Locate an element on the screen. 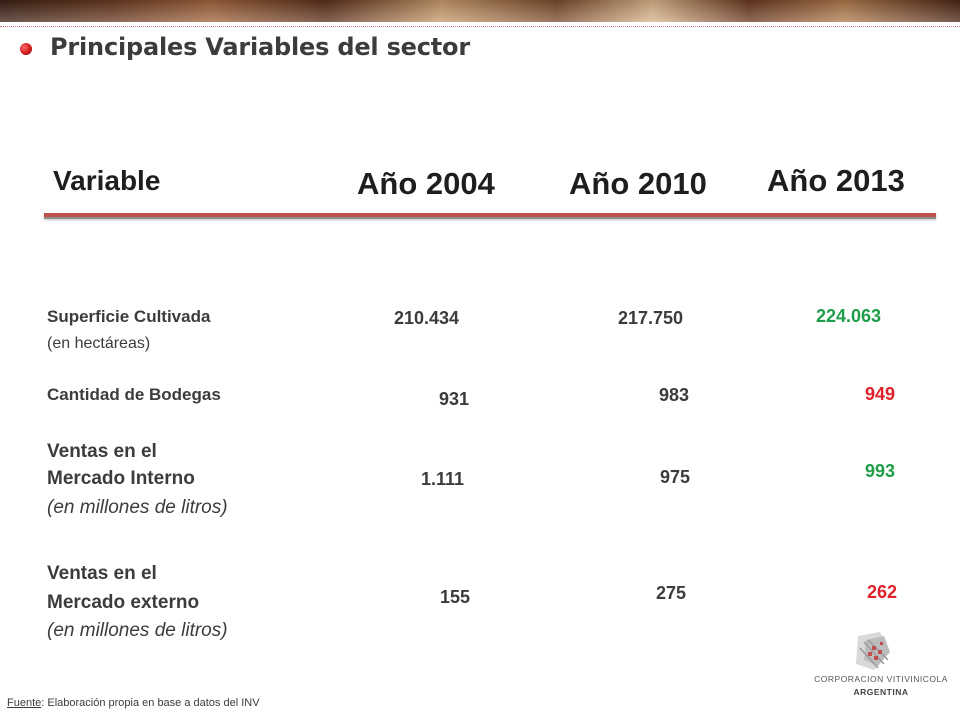 This screenshot has height=720, width=960. row-unit-mercado-externo: (en millones de litros) is located at coordinates (137, 630).